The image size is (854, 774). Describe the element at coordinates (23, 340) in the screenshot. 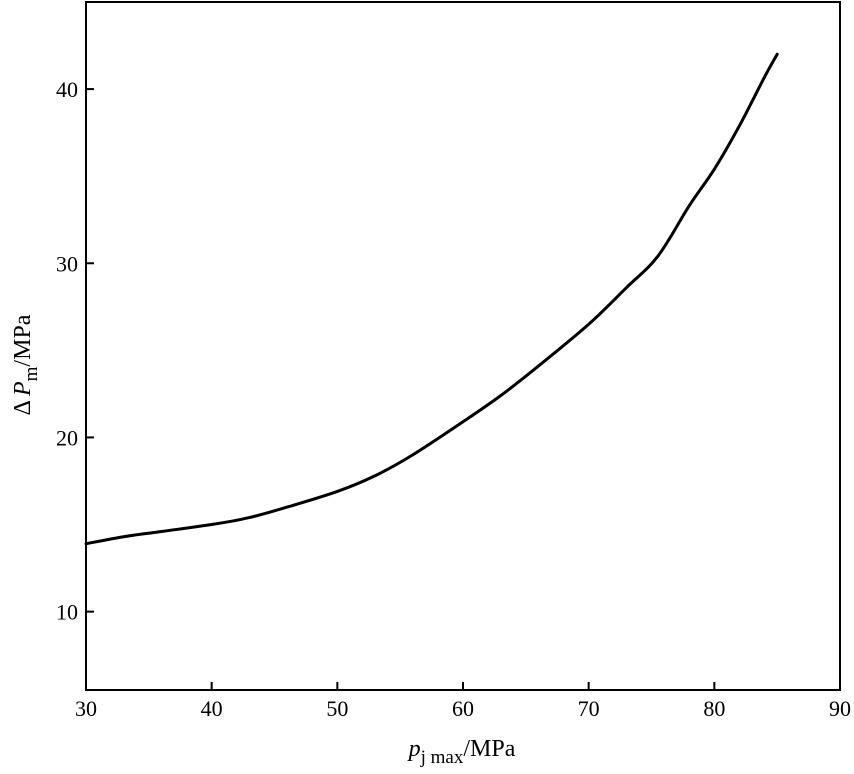

I see `y-axis-unit: /MPa` at that location.